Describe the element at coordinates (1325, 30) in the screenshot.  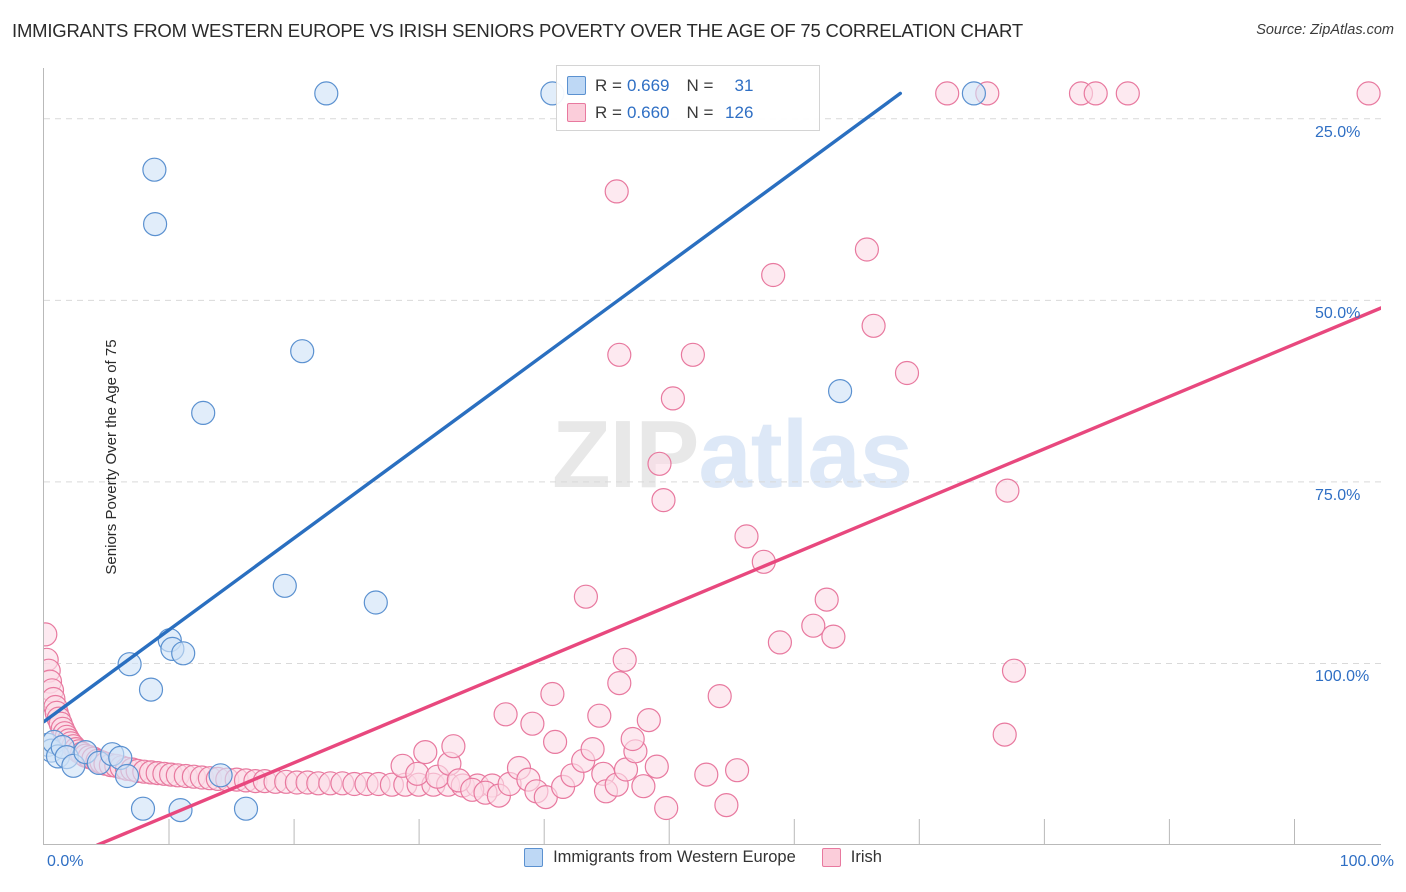
I see `source-attribution: Source: ZipAtlas.com` at that location.